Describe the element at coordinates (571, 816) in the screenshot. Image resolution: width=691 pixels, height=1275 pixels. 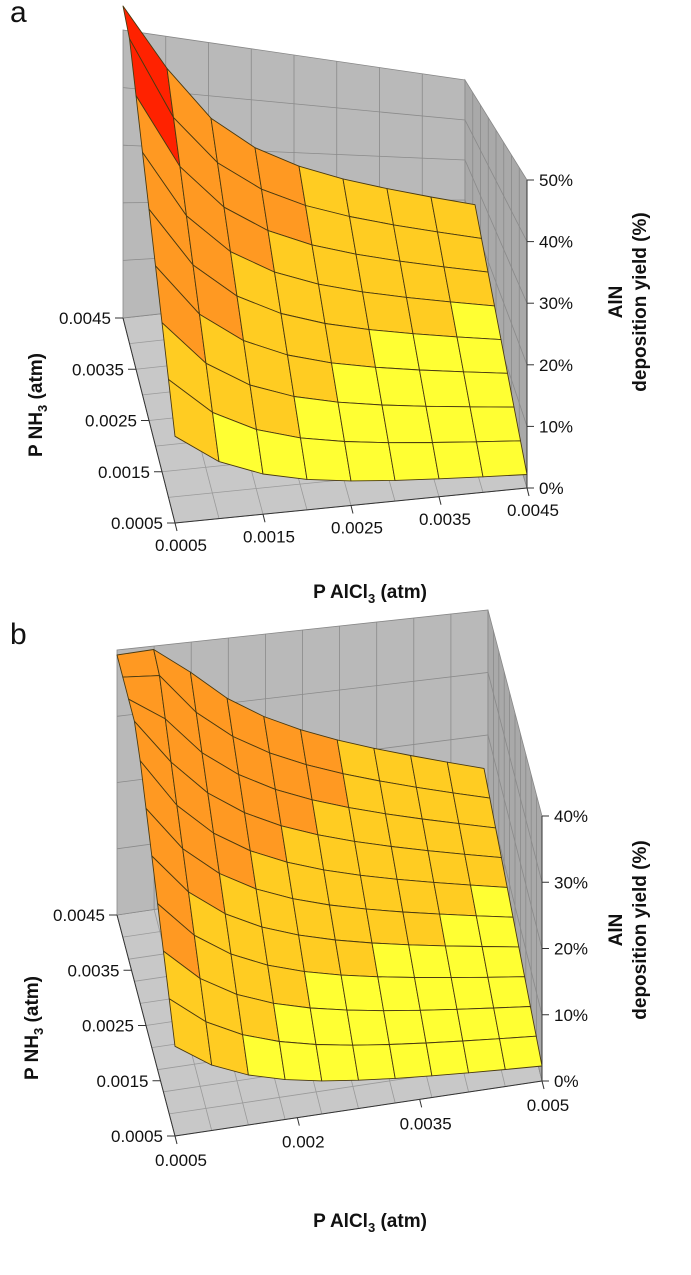
I see `z-tick-label: 40%` at that location.